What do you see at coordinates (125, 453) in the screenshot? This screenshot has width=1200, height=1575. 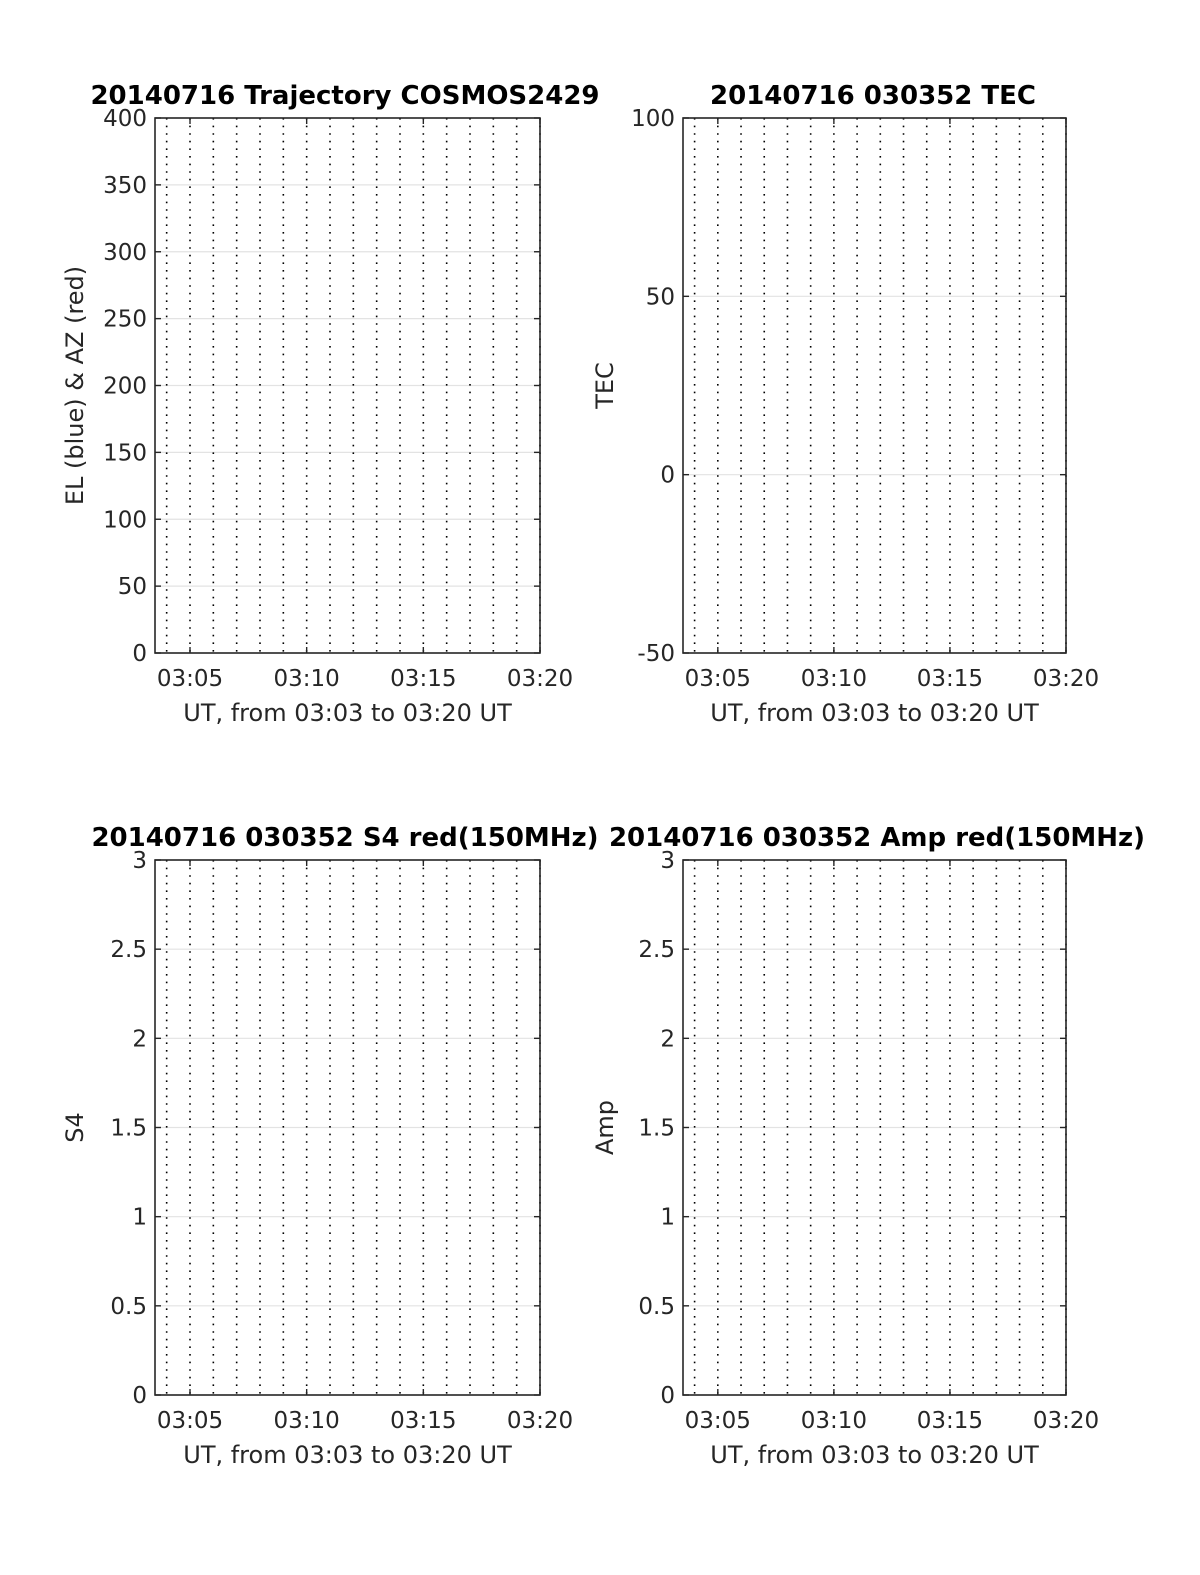 I see `y-tick-label: 150` at bounding box center [125, 453].